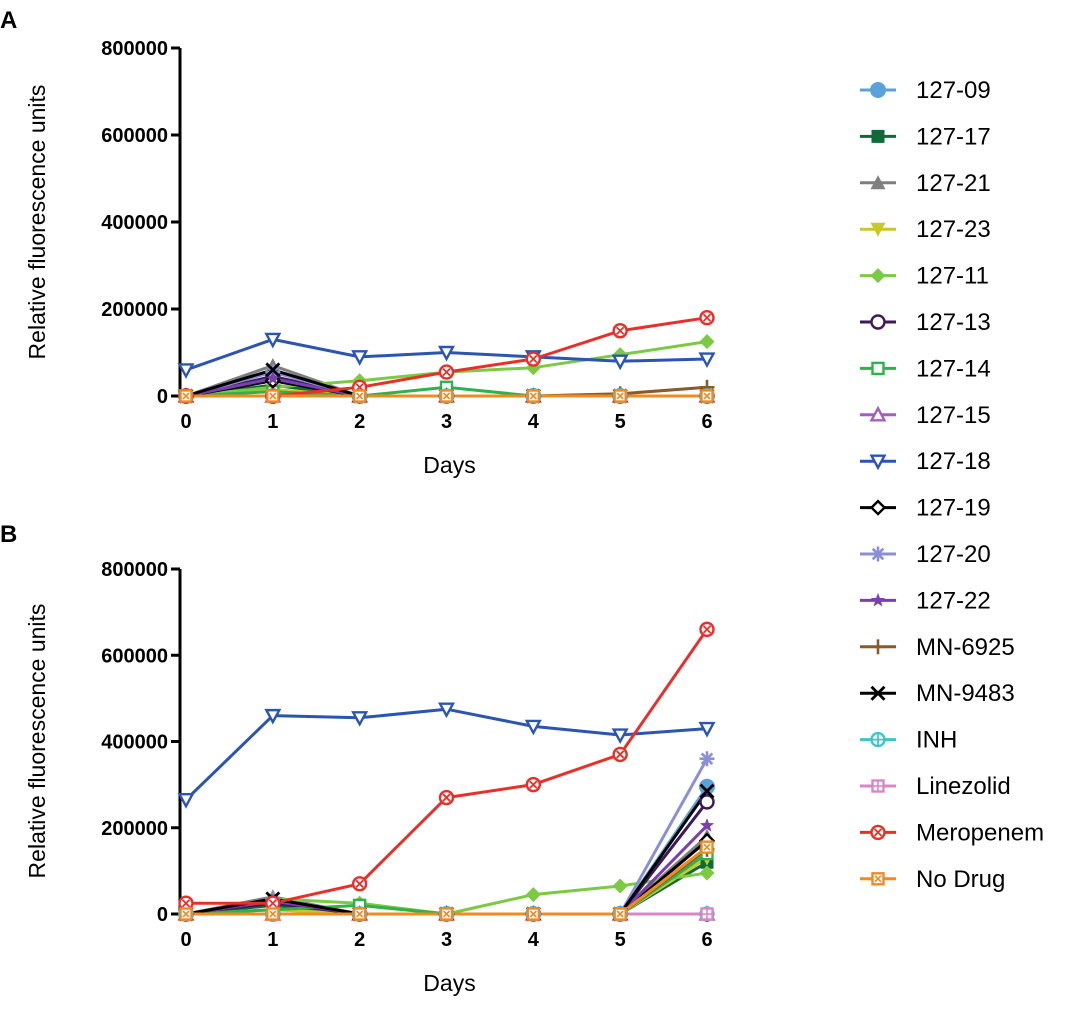 The image size is (1077, 1009). Describe the element at coordinates (952, 276) in the screenshot. I see `legend-label: 127-11` at that location.